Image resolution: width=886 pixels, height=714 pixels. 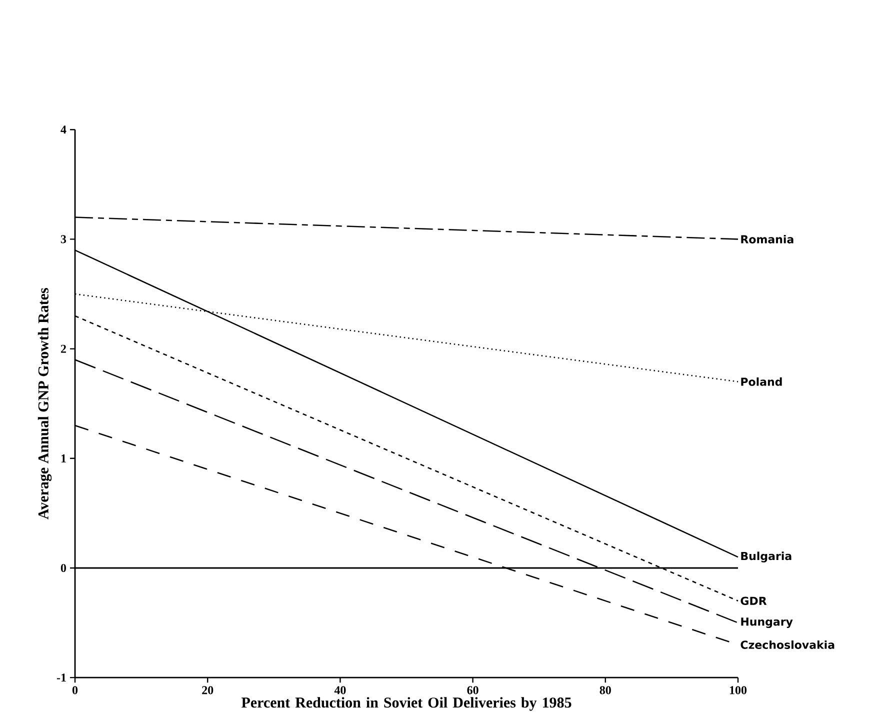 I want to click on series-label: GDR, so click(x=753, y=600).